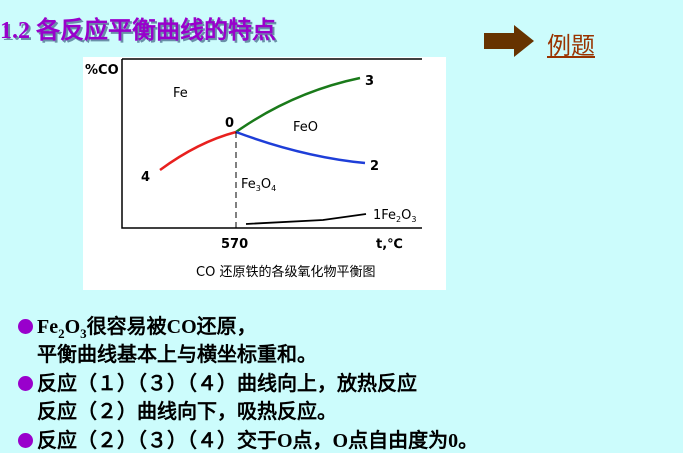  What do you see at coordinates (171, 327) in the screenshot?
I see `text: 很容易被CO还原，` at bounding box center [171, 327].